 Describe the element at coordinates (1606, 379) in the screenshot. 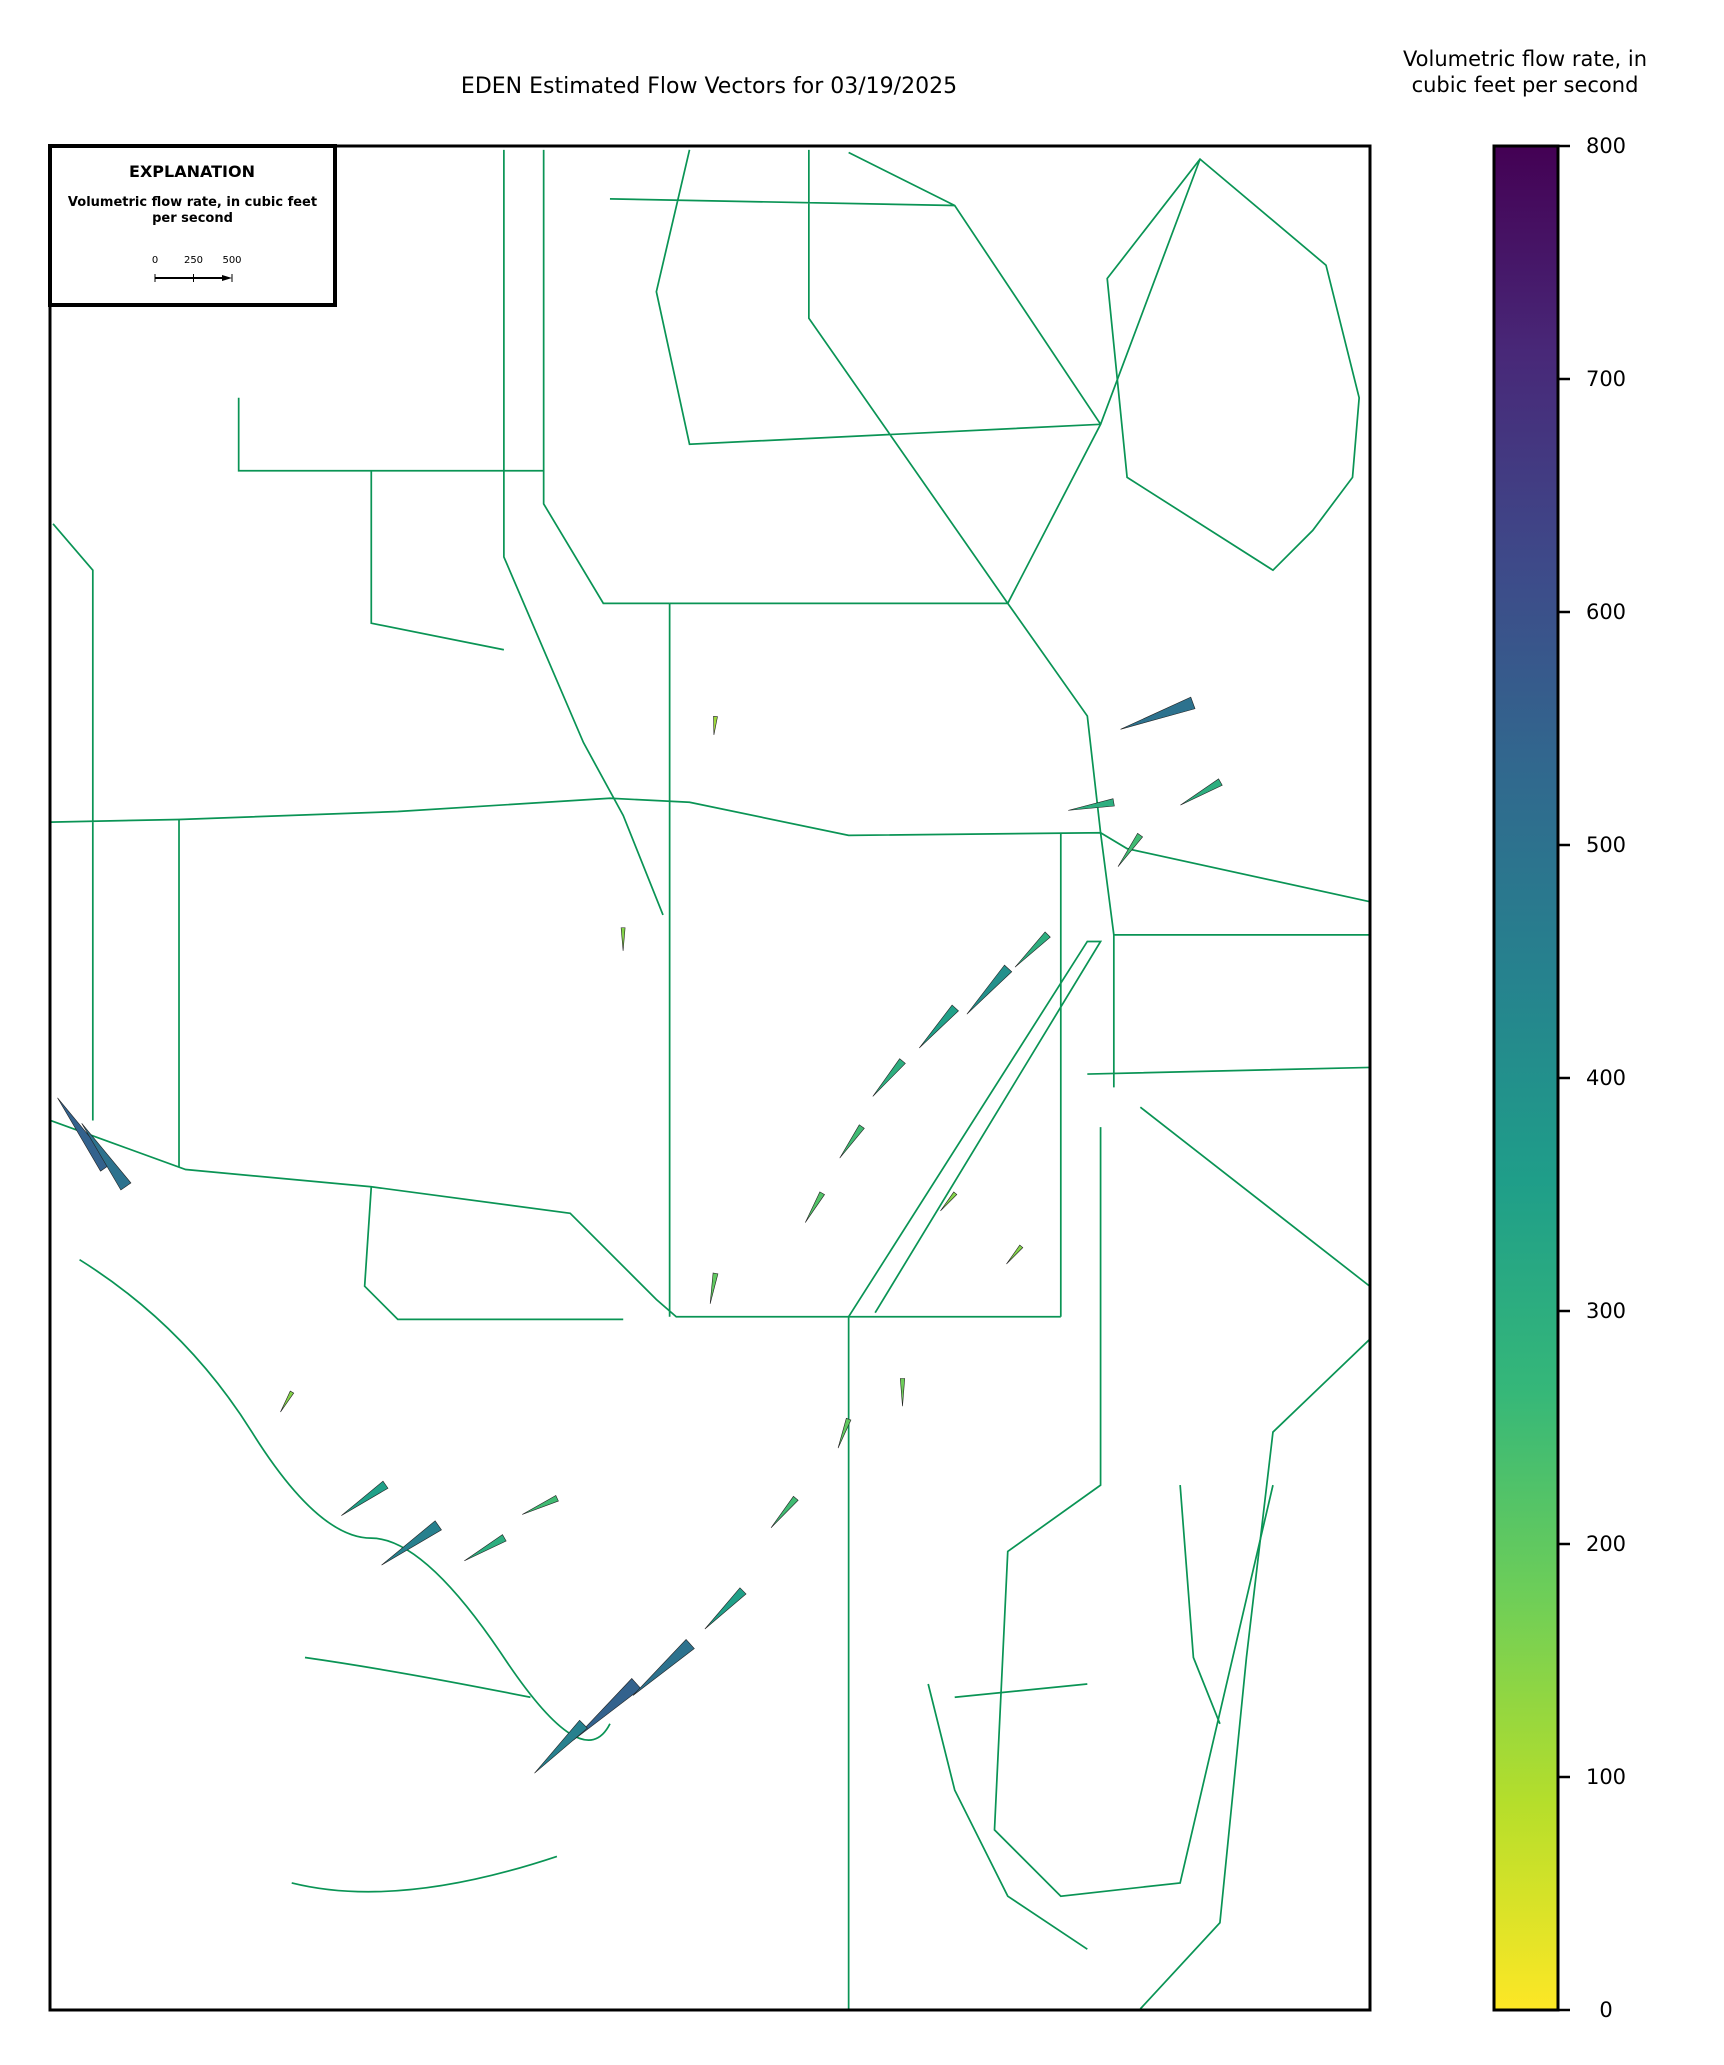

I see `colorbar-tick-label: 700` at that location.